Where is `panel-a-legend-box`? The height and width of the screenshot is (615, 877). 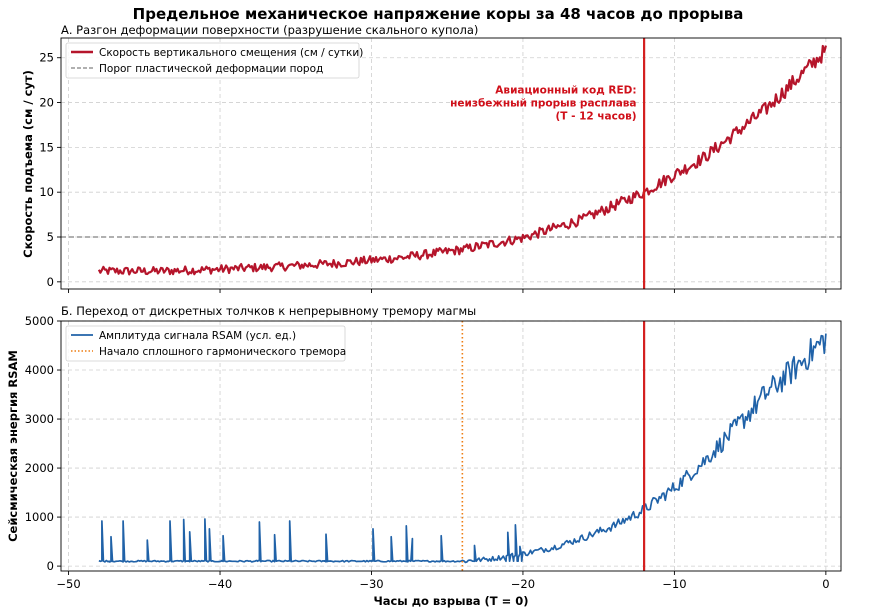
panel-a-legend-box is located at coordinates (212, 60).